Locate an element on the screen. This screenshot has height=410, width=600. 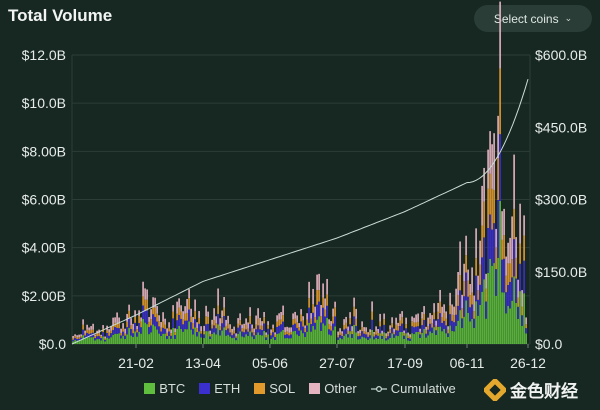
legend-item-cumulative: Cumulative is located at coordinates (413, 388).